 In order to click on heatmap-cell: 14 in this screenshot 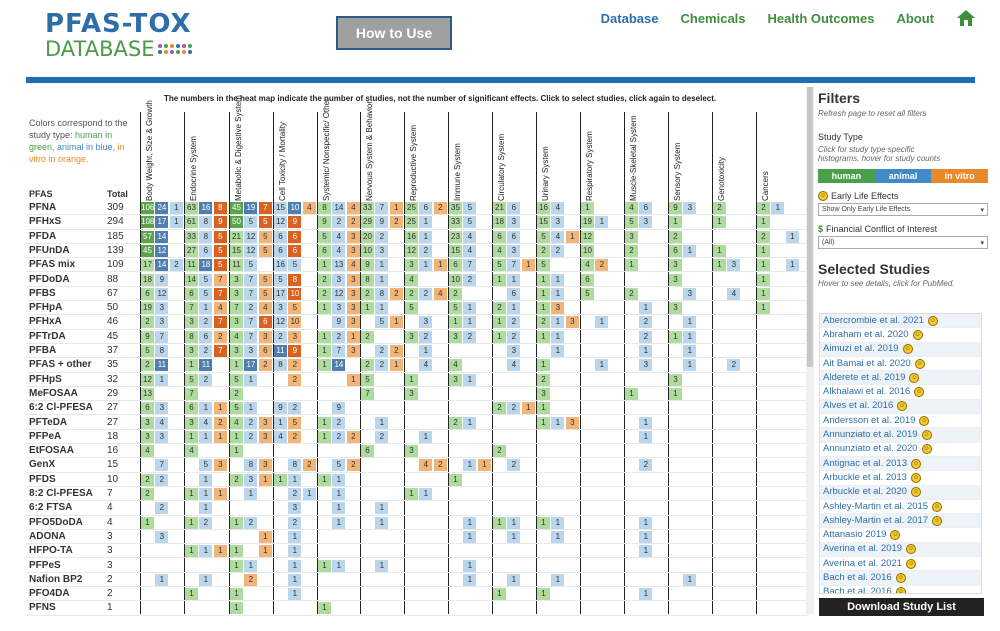, I will do `click(162, 265)`.